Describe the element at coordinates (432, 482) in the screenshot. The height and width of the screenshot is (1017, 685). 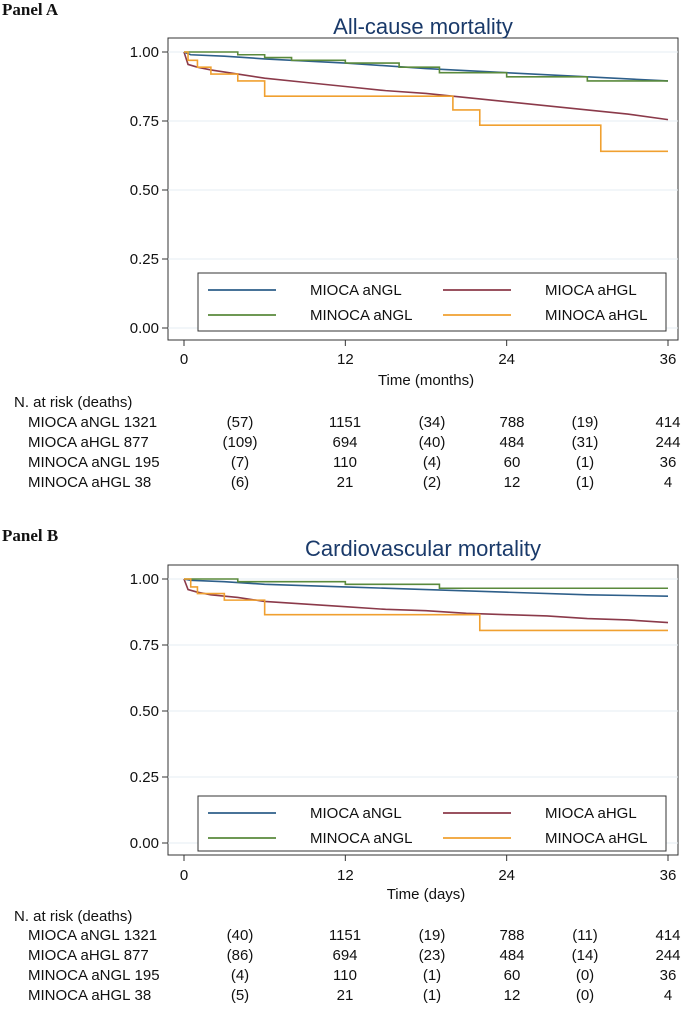
I see `p0-risk-cell: (2)` at that location.